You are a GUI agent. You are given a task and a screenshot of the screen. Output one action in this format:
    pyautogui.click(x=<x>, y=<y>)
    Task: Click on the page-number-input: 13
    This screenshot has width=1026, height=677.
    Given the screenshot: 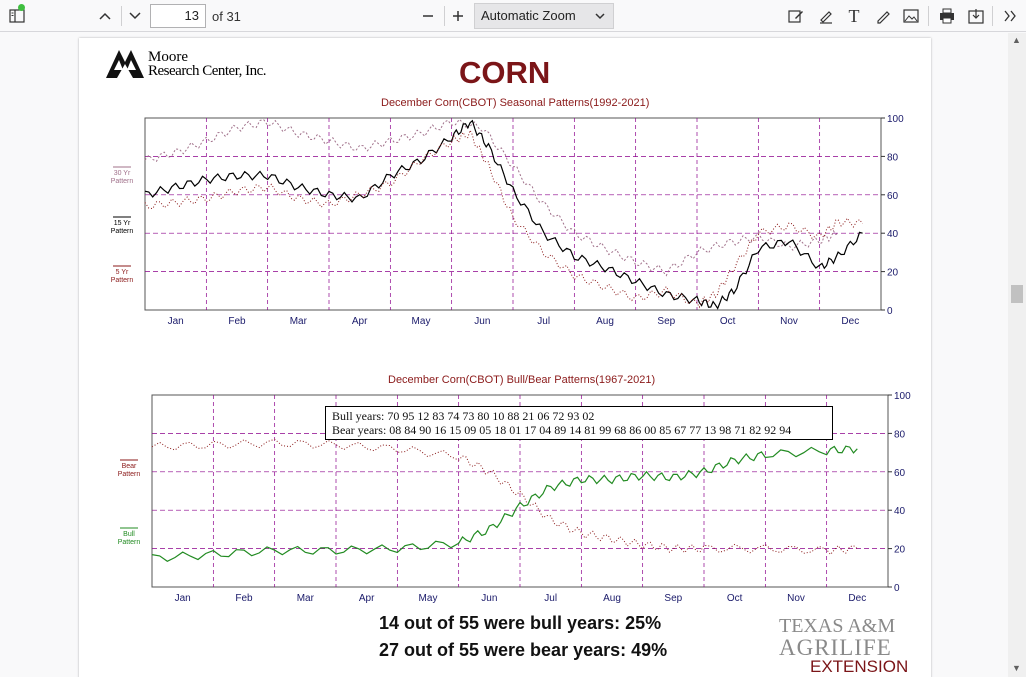 What is the action you would take?
    pyautogui.click(x=178, y=16)
    